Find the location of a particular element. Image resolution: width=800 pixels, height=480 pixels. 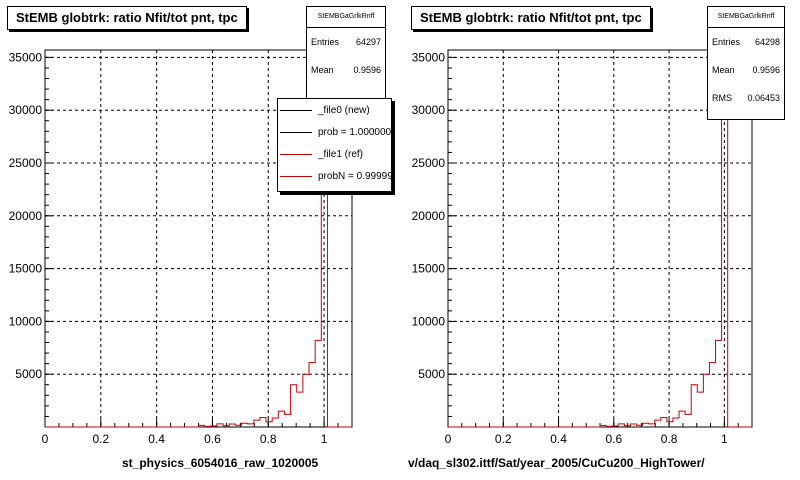

right-stats-rms-value: 0.06453 is located at coordinates (763, 98).